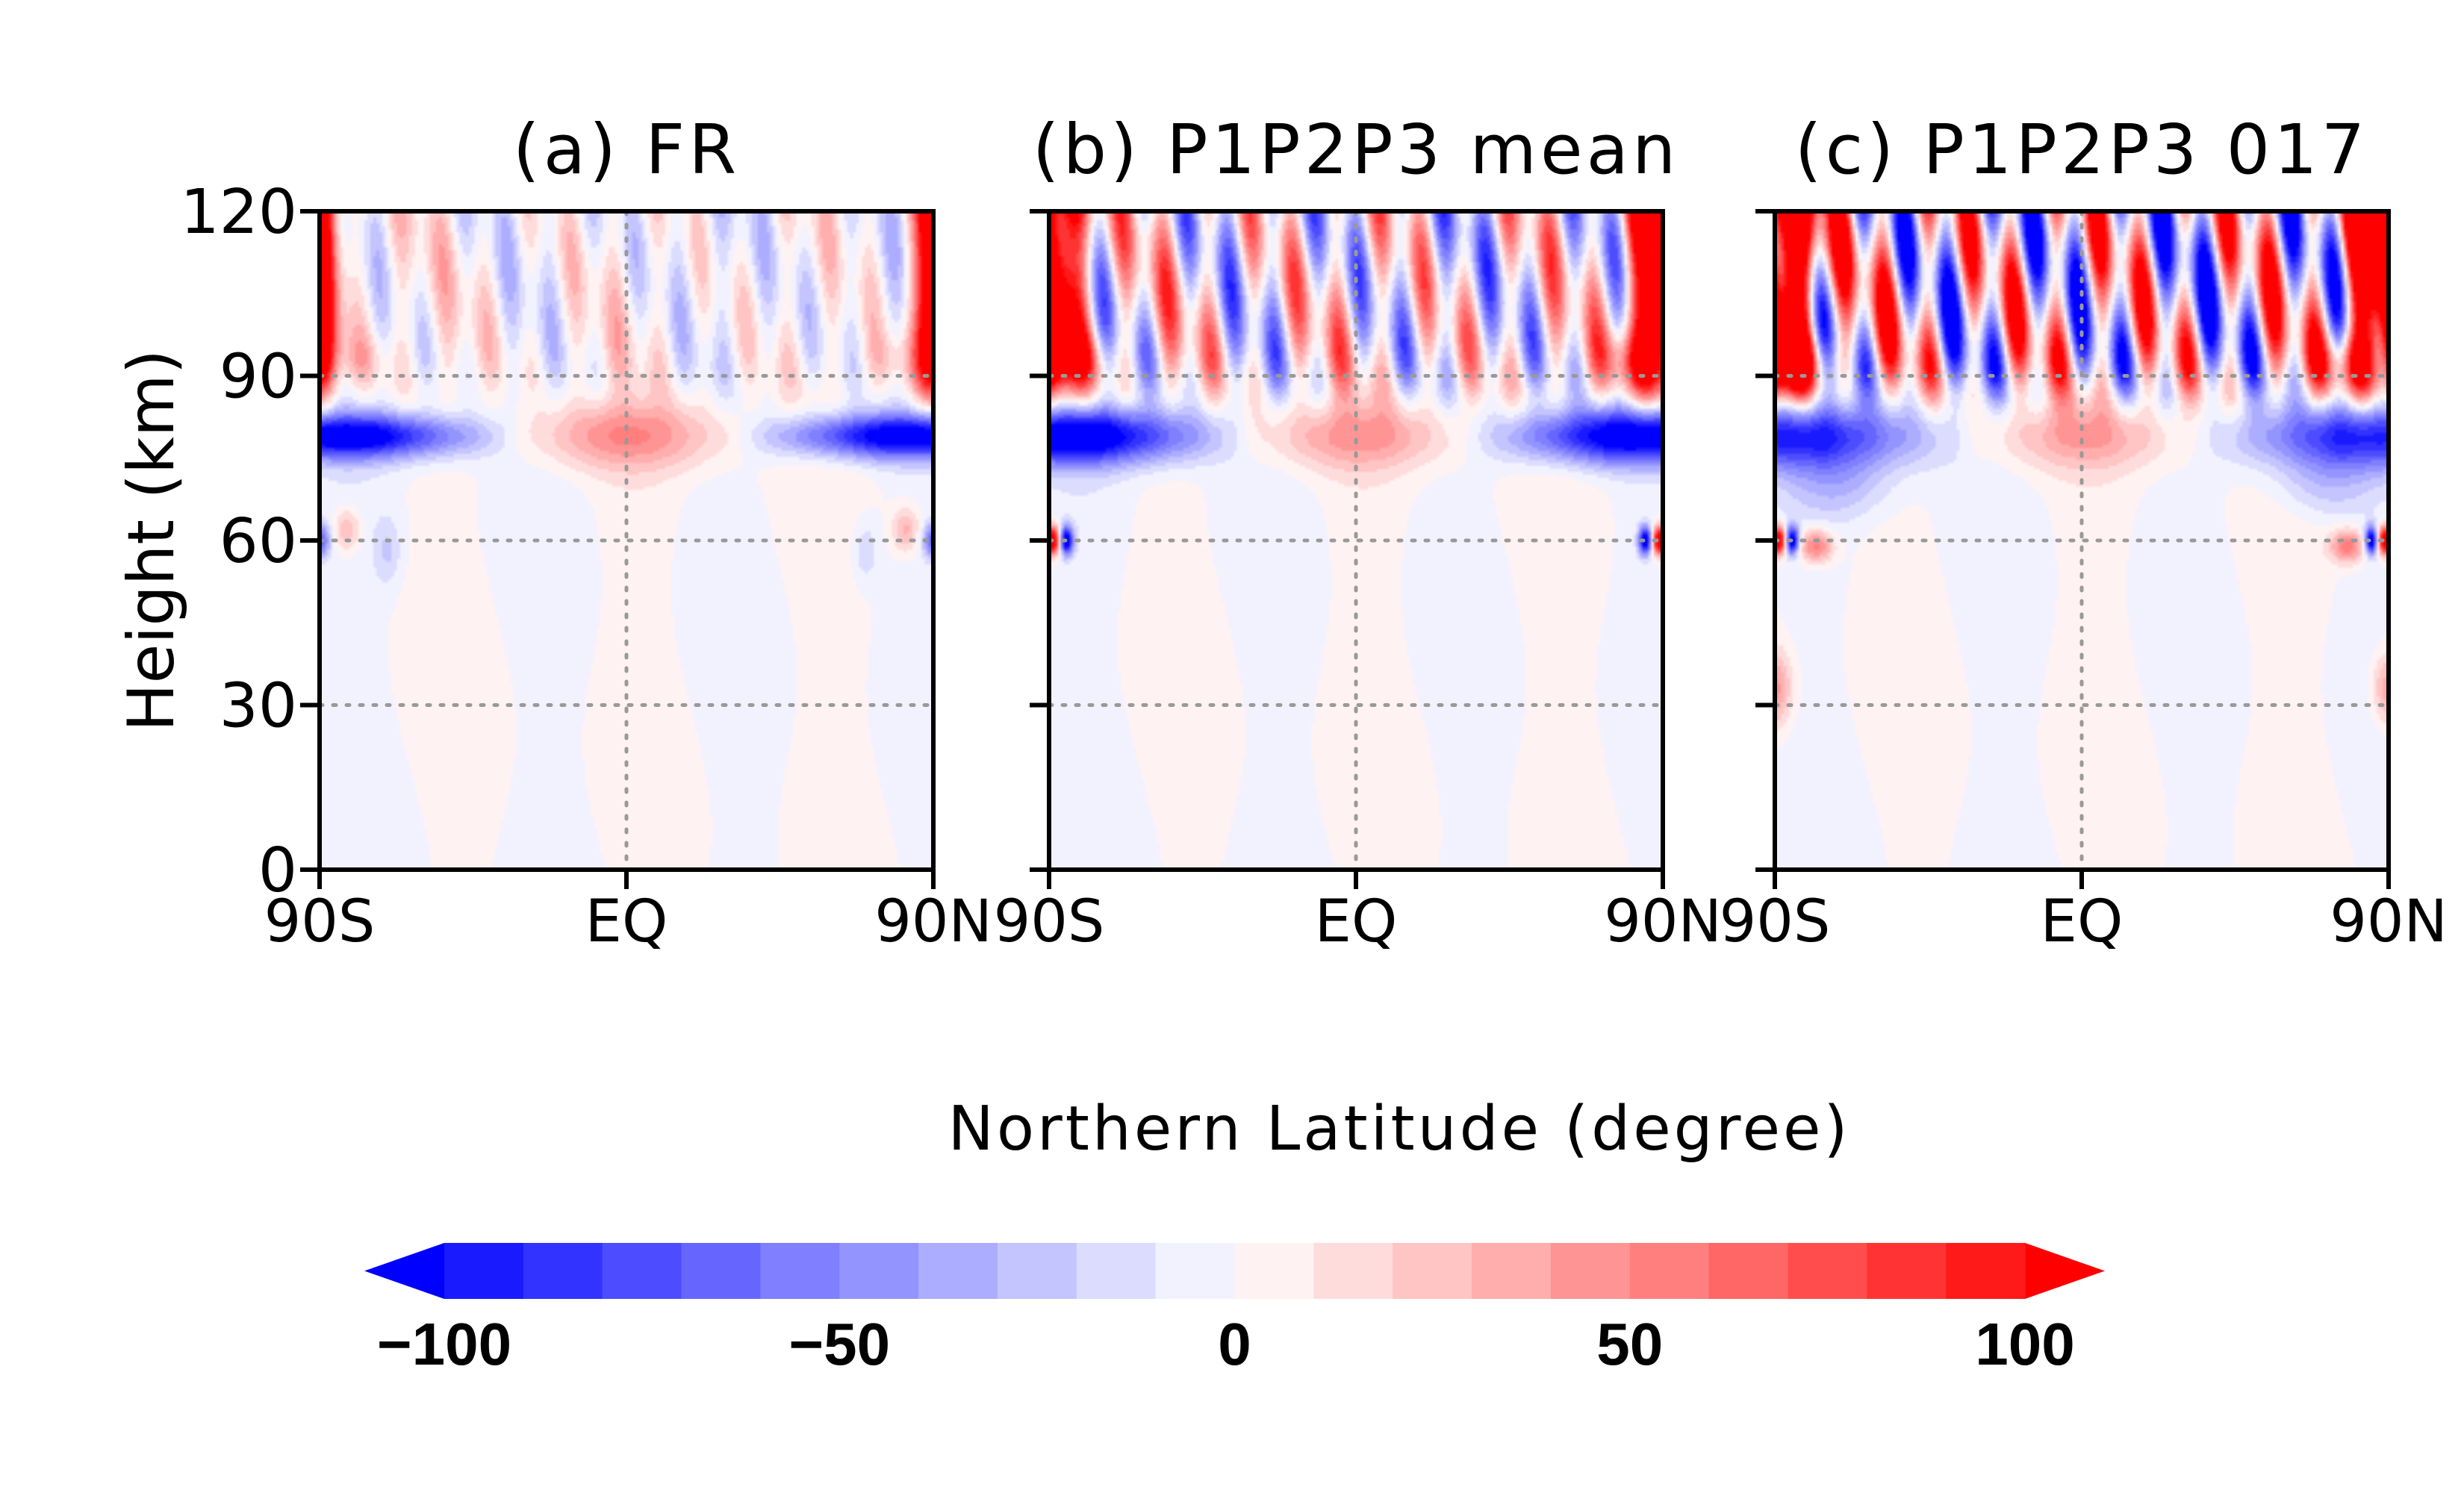  I want to click on x-axis-label: Northern Latitude (degree), so click(1399, 1130).